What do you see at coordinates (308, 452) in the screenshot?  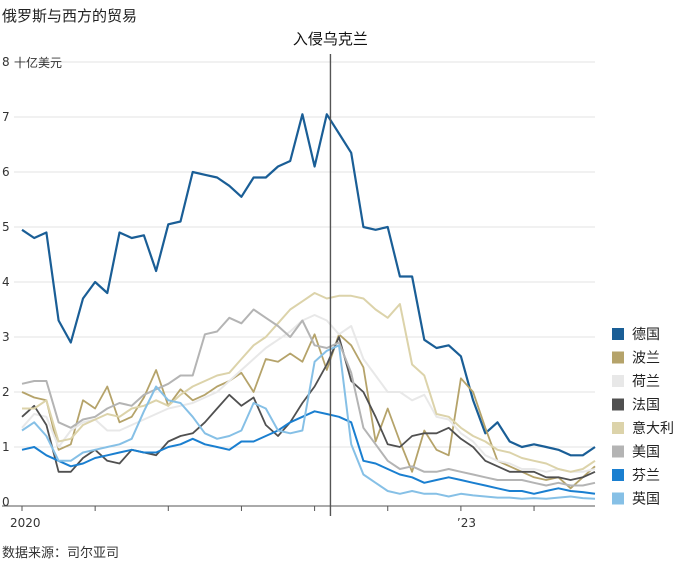 I see `series-line` at bounding box center [308, 452].